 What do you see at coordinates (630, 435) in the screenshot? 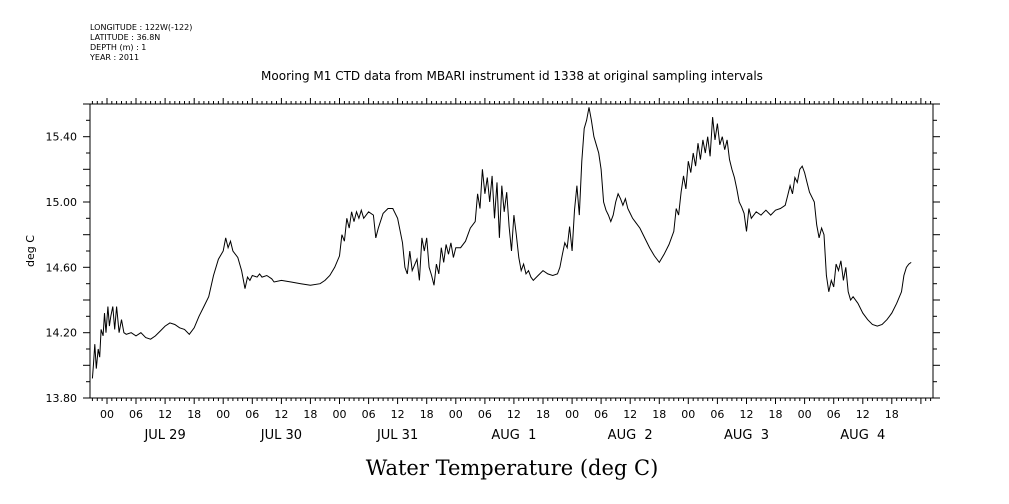
I see `x-day-label: AUG 2` at bounding box center [630, 435].